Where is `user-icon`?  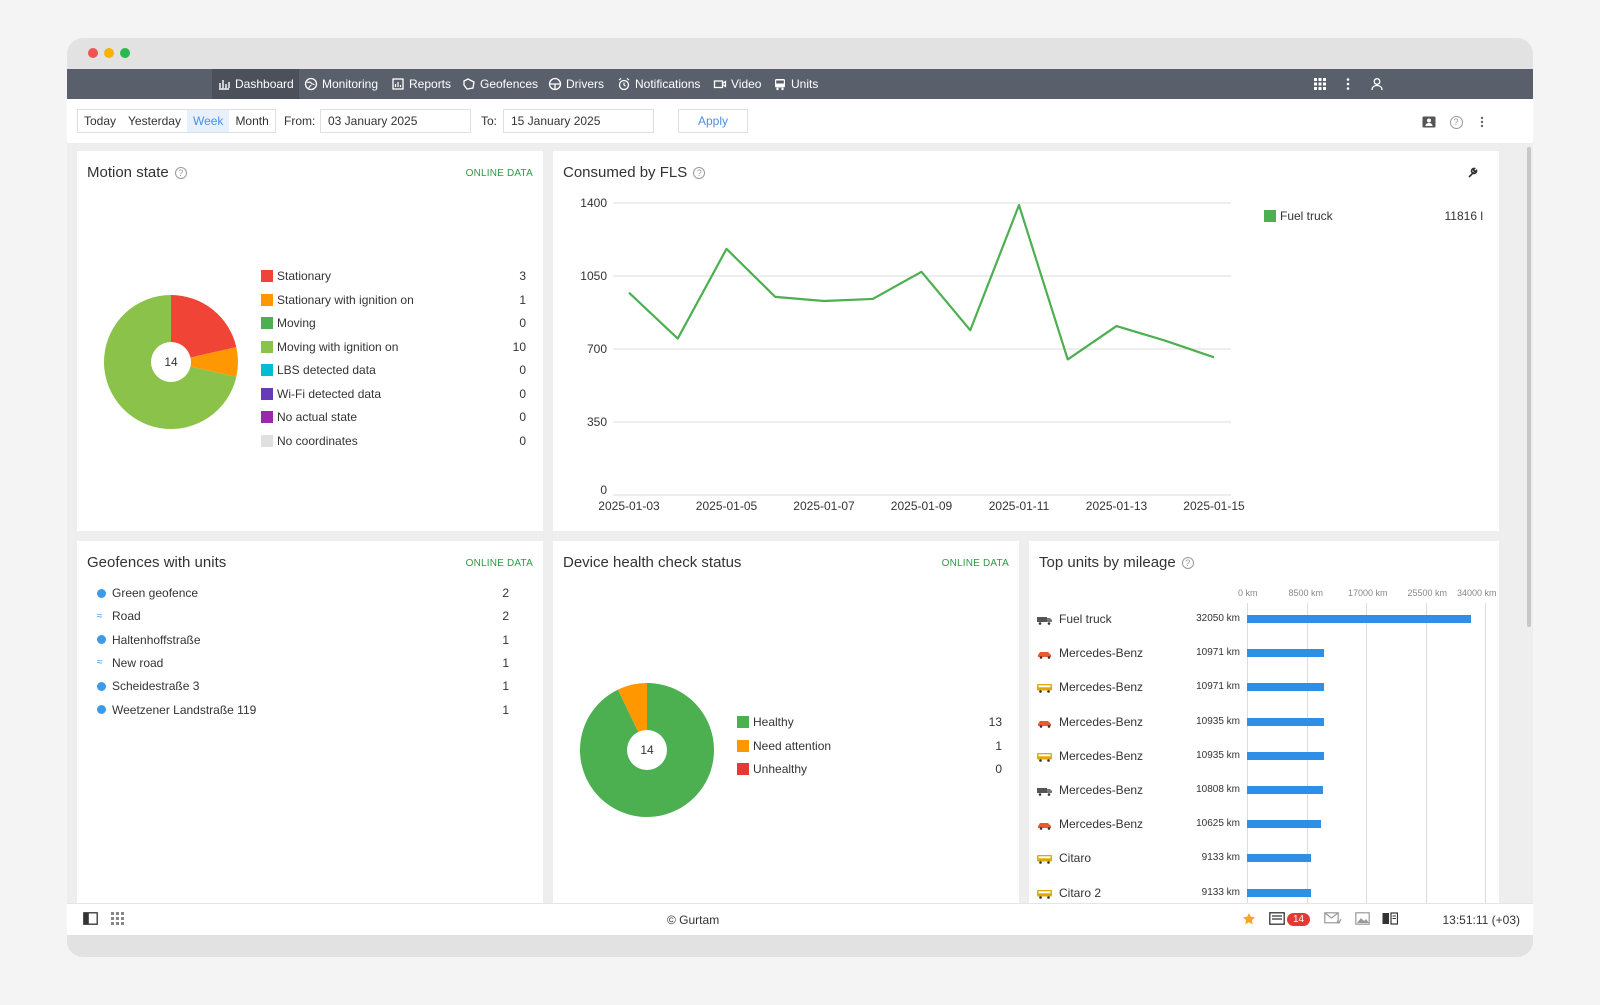
user-icon is located at coordinates (1377, 84).